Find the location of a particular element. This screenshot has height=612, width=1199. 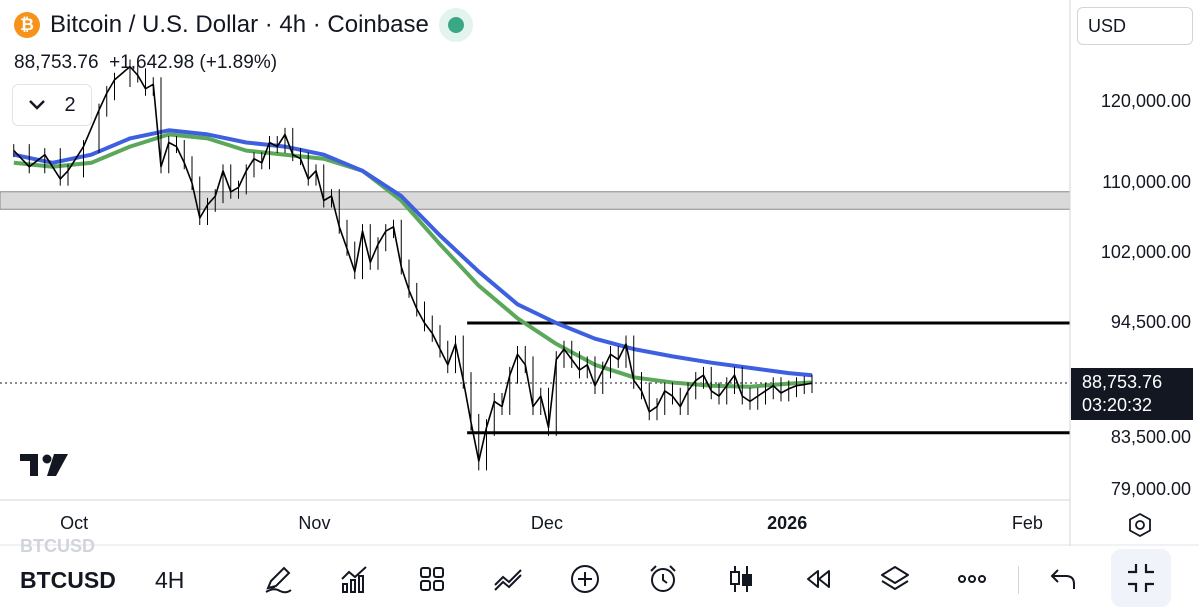

layers-icon is located at coordinates (895, 578).